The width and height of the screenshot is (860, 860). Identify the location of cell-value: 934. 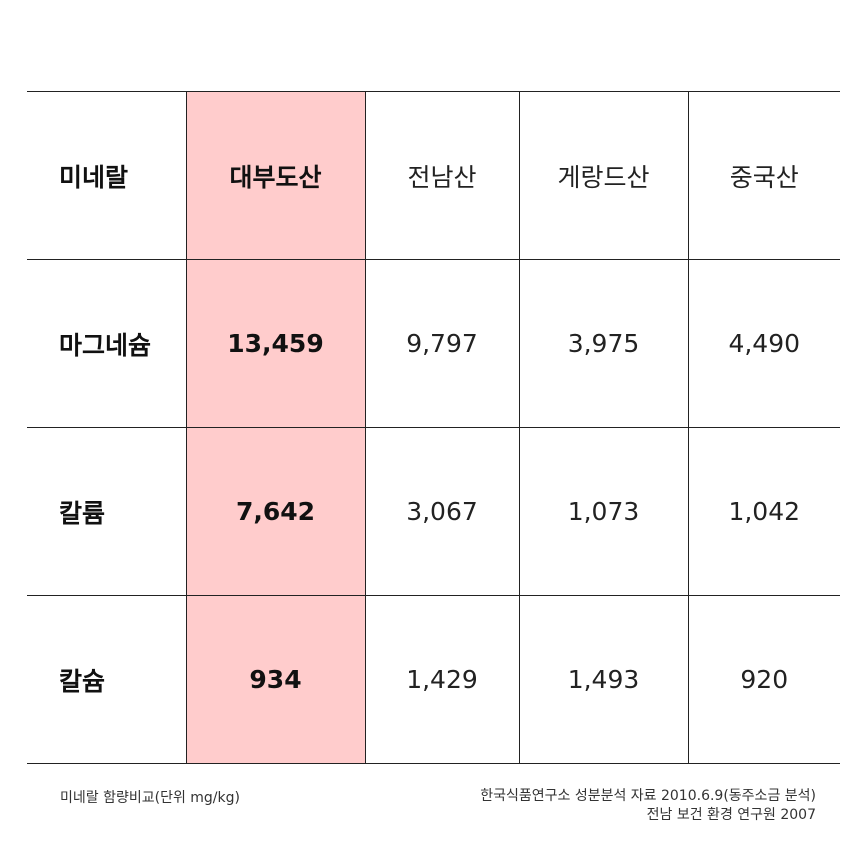
(275, 679).